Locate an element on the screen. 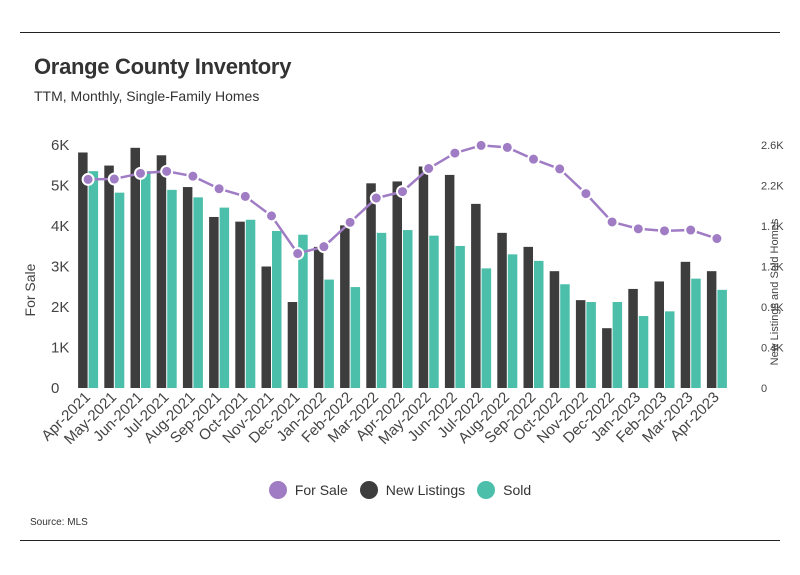  point-for-sale-mar-2022 is located at coordinates (376, 198).